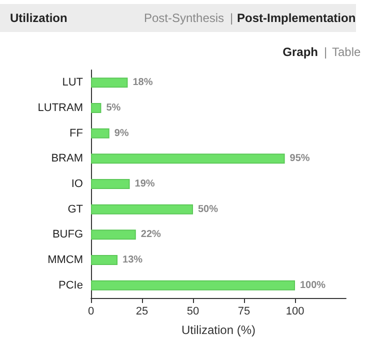 The height and width of the screenshot is (349, 368). Describe the element at coordinates (296, 18) in the screenshot. I see `text: Post-Implementation` at that location.